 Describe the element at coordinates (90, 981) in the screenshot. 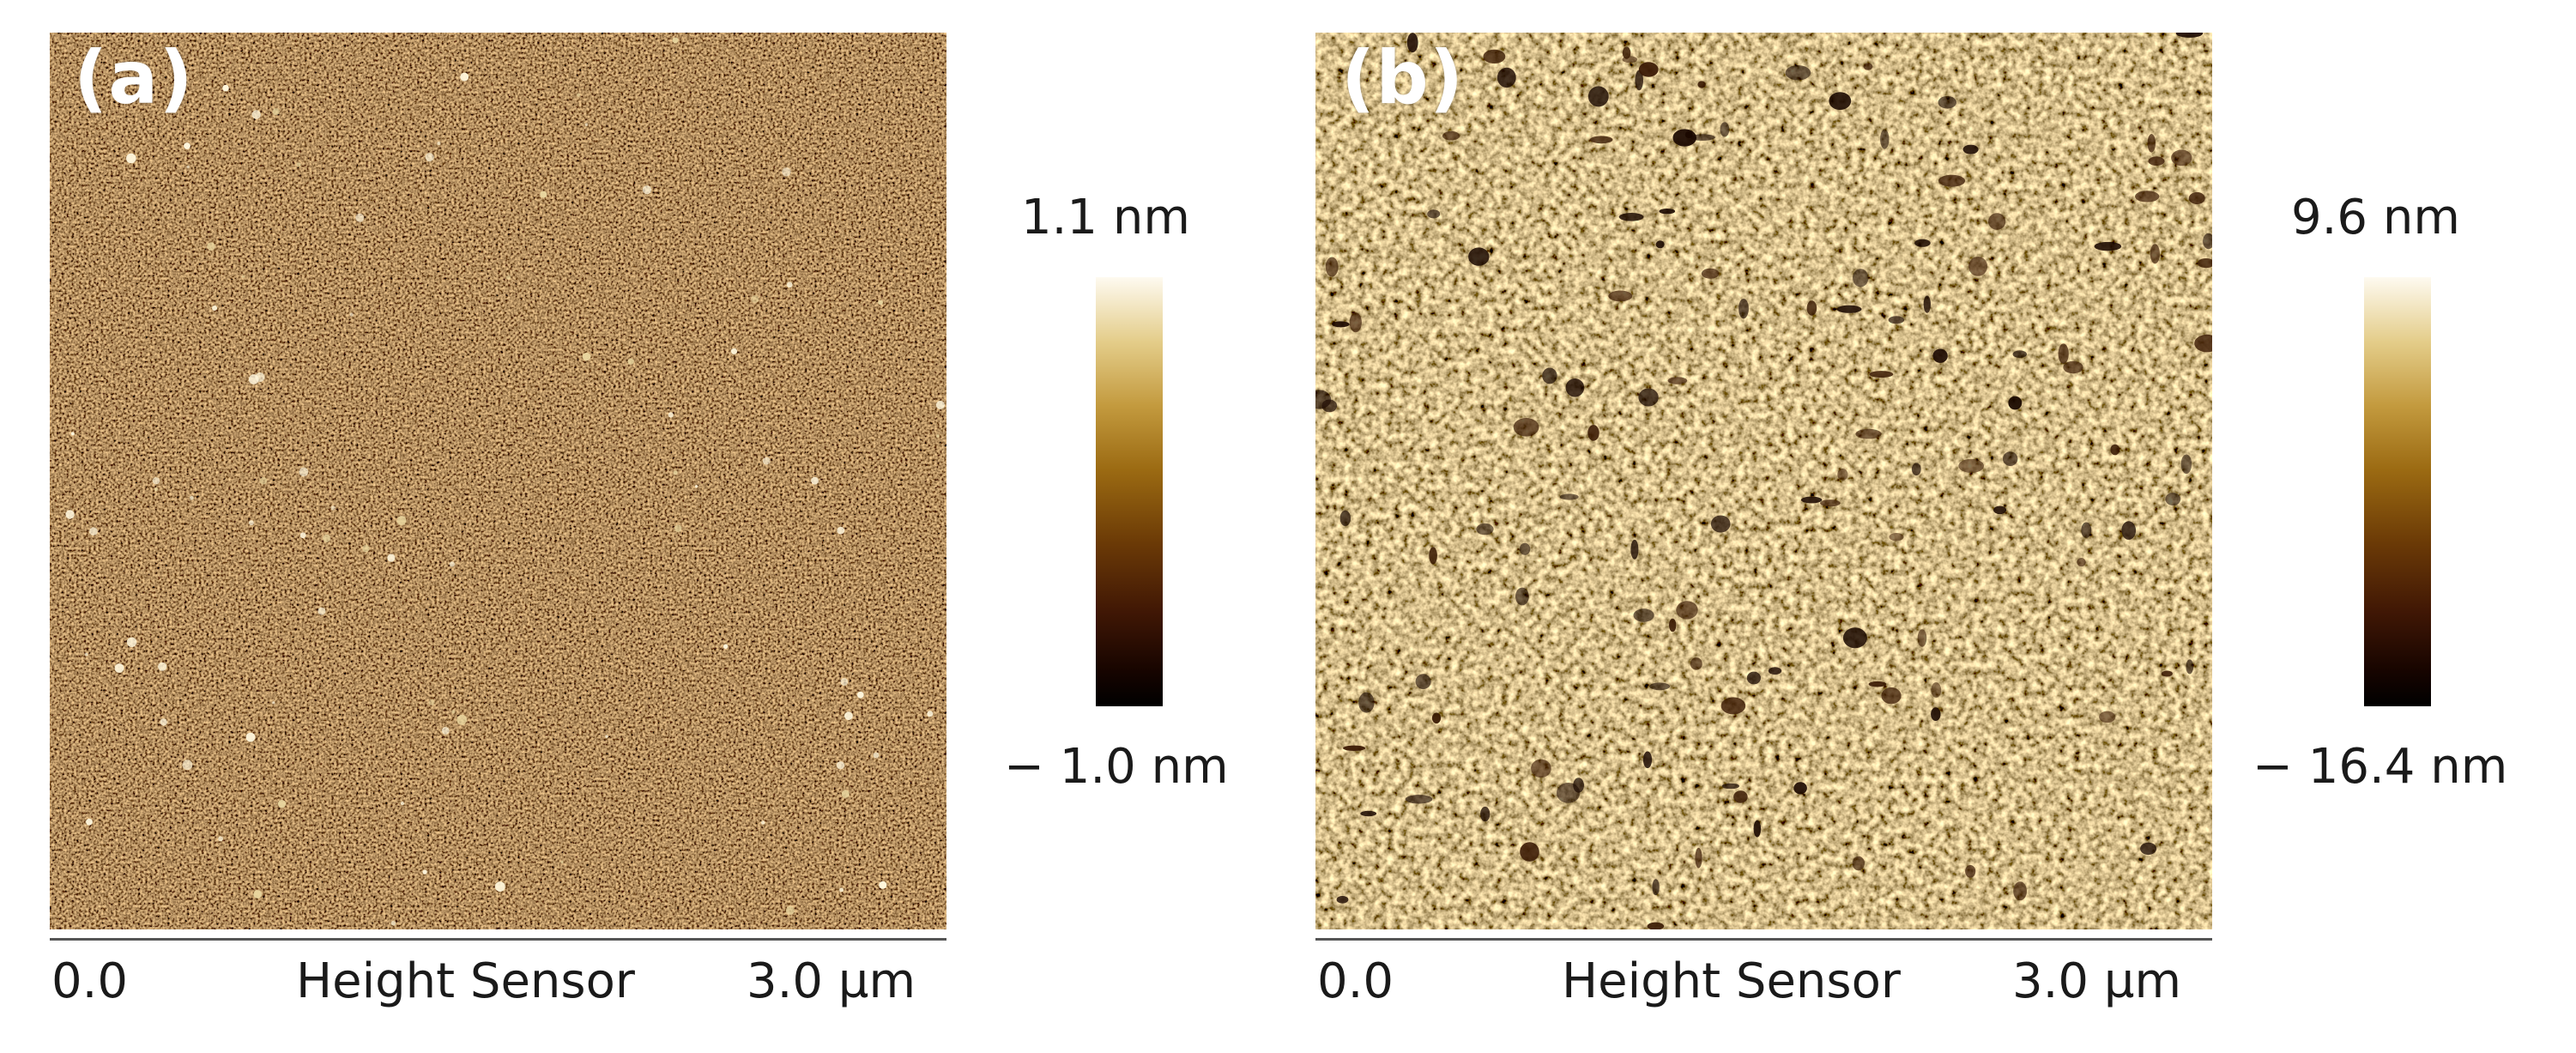

I see `axis-start-label-a: 0.0` at that location.